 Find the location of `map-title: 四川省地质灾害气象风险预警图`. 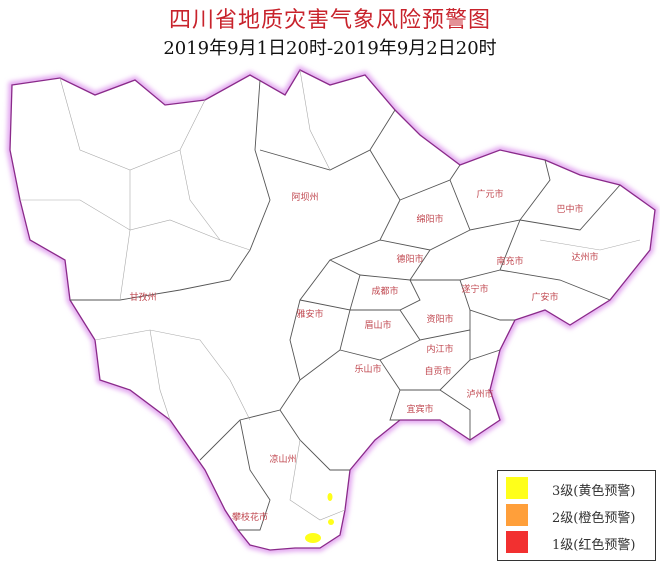

map-title: 四川省地质灾害气象风险预警图 is located at coordinates (329, 20).